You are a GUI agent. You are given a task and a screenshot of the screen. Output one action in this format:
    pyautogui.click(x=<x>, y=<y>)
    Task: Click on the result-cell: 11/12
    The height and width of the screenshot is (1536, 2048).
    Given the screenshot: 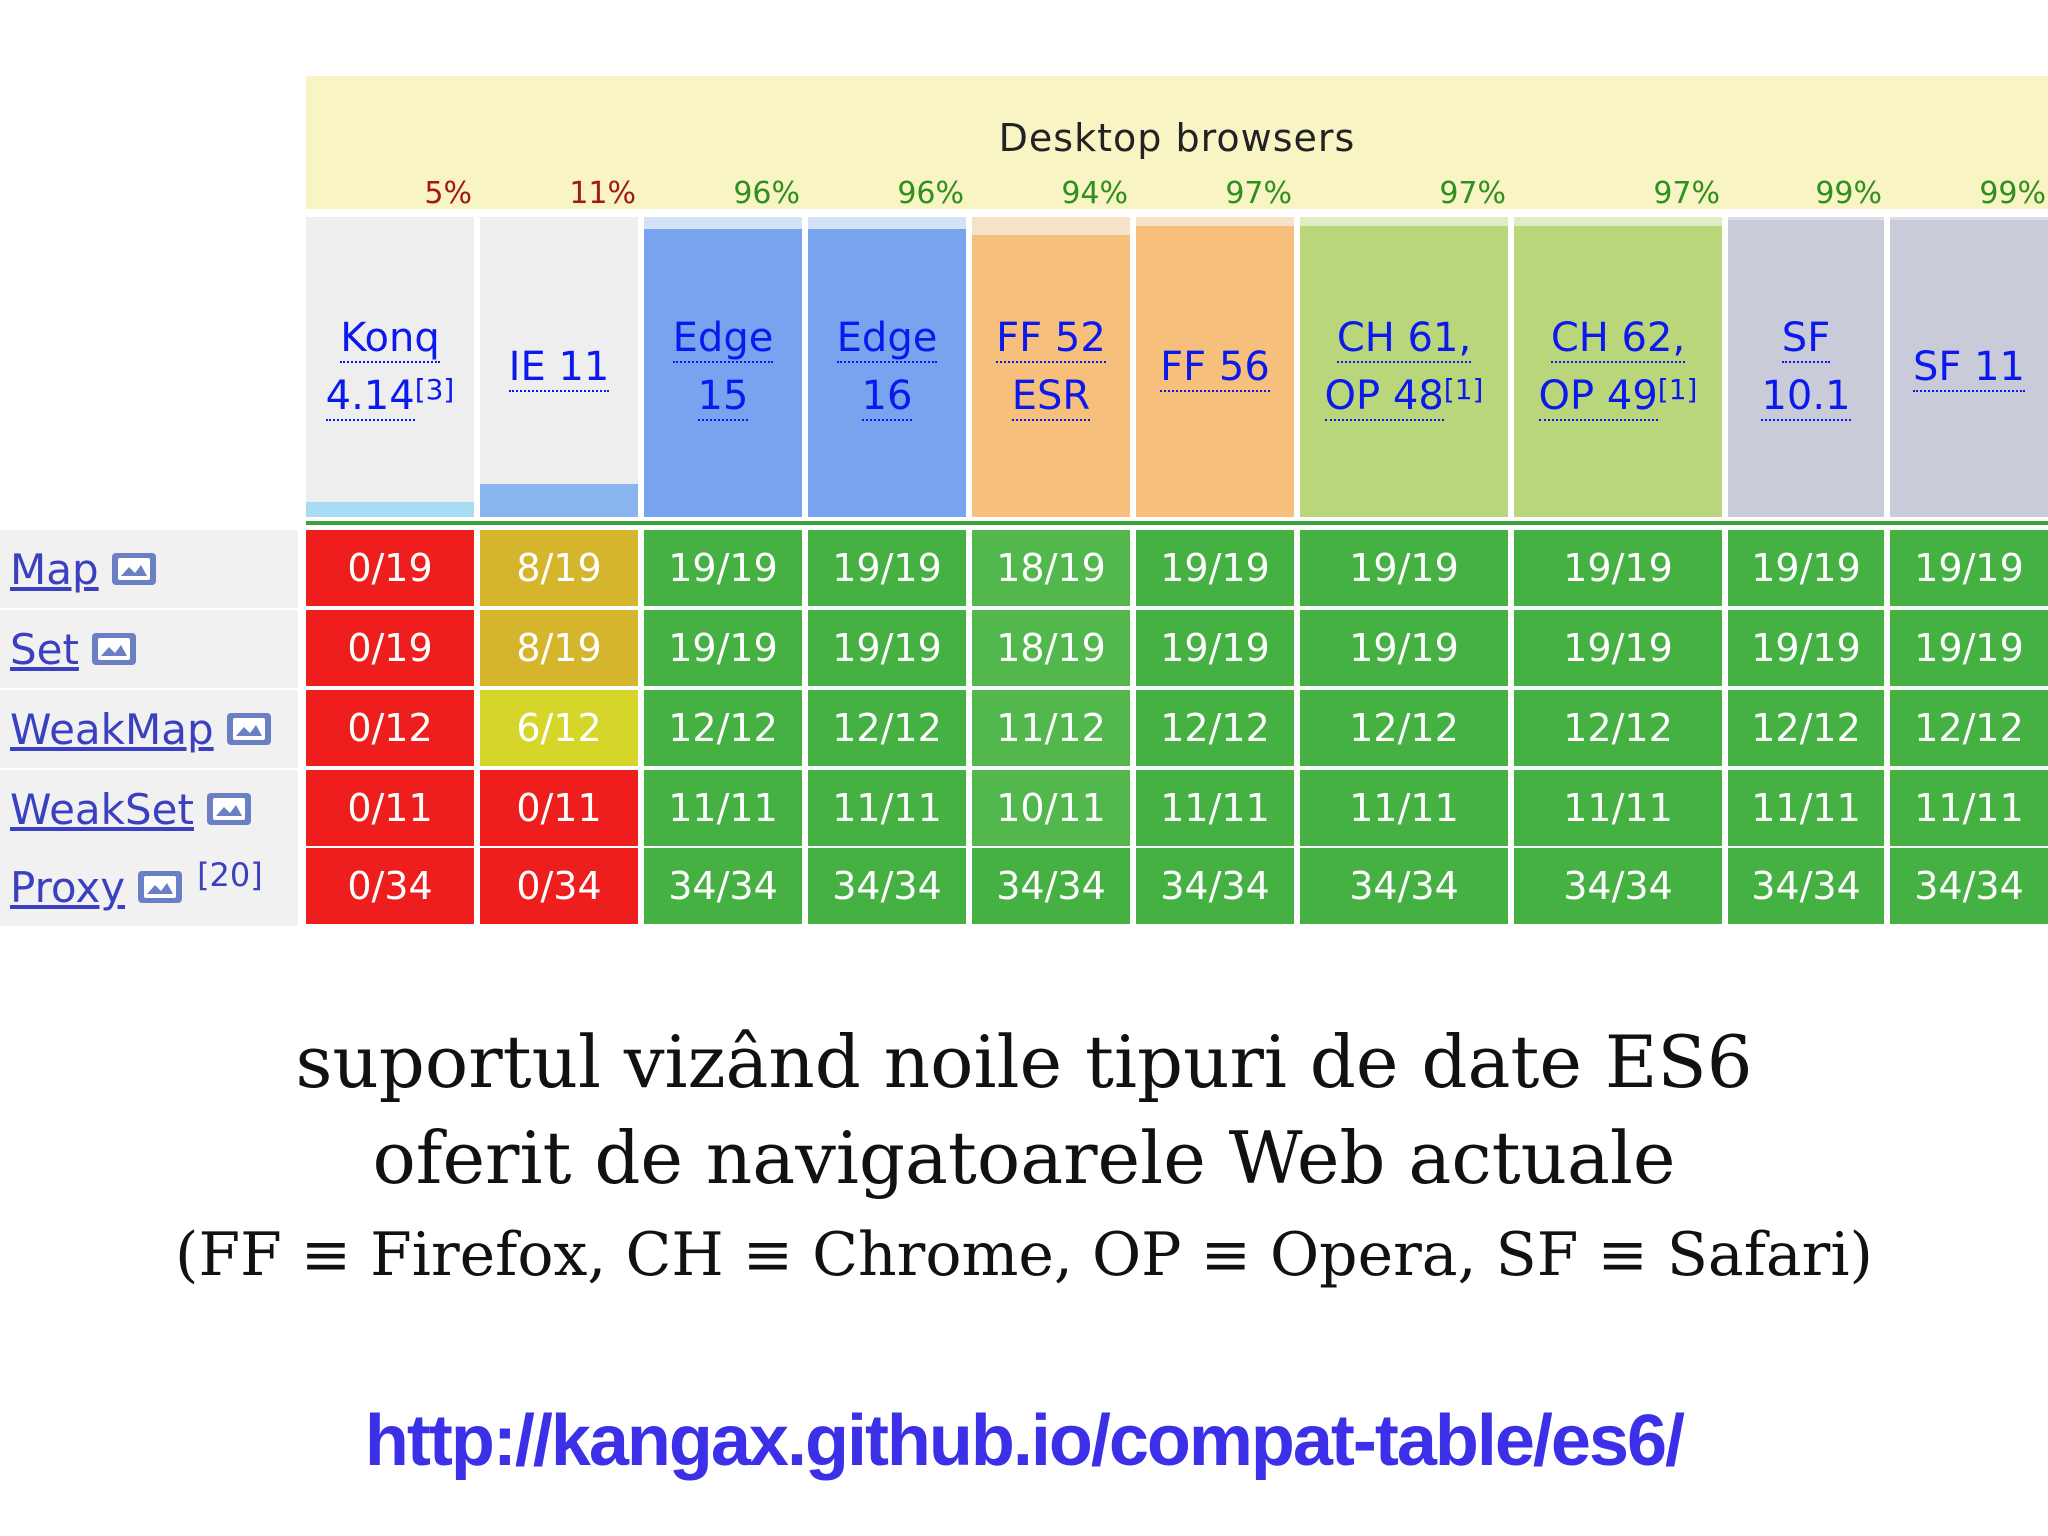 What is the action you would take?
    pyautogui.click(x=1051, y=728)
    